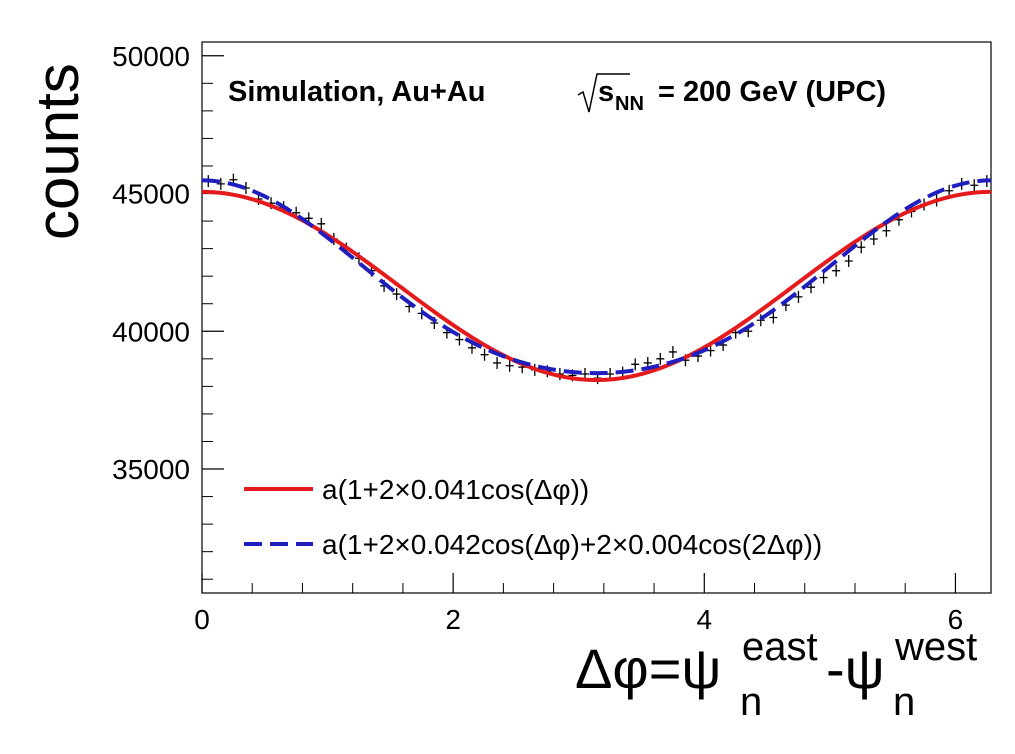  I want to click on x-axis-label: Δφ=ψ east n -ψ west n, so click(776, 674).